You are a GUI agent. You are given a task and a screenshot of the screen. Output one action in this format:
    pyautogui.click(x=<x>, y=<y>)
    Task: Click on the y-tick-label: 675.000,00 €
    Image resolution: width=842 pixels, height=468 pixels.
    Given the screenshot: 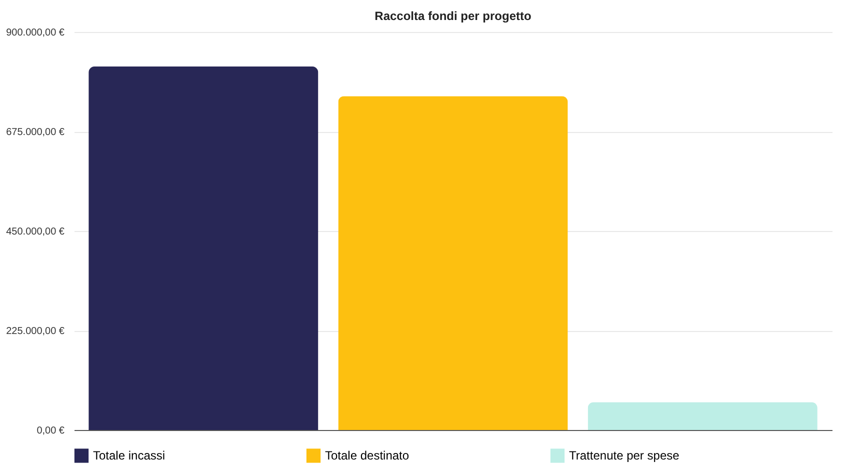 What is the action you would take?
    pyautogui.click(x=35, y=132)
    